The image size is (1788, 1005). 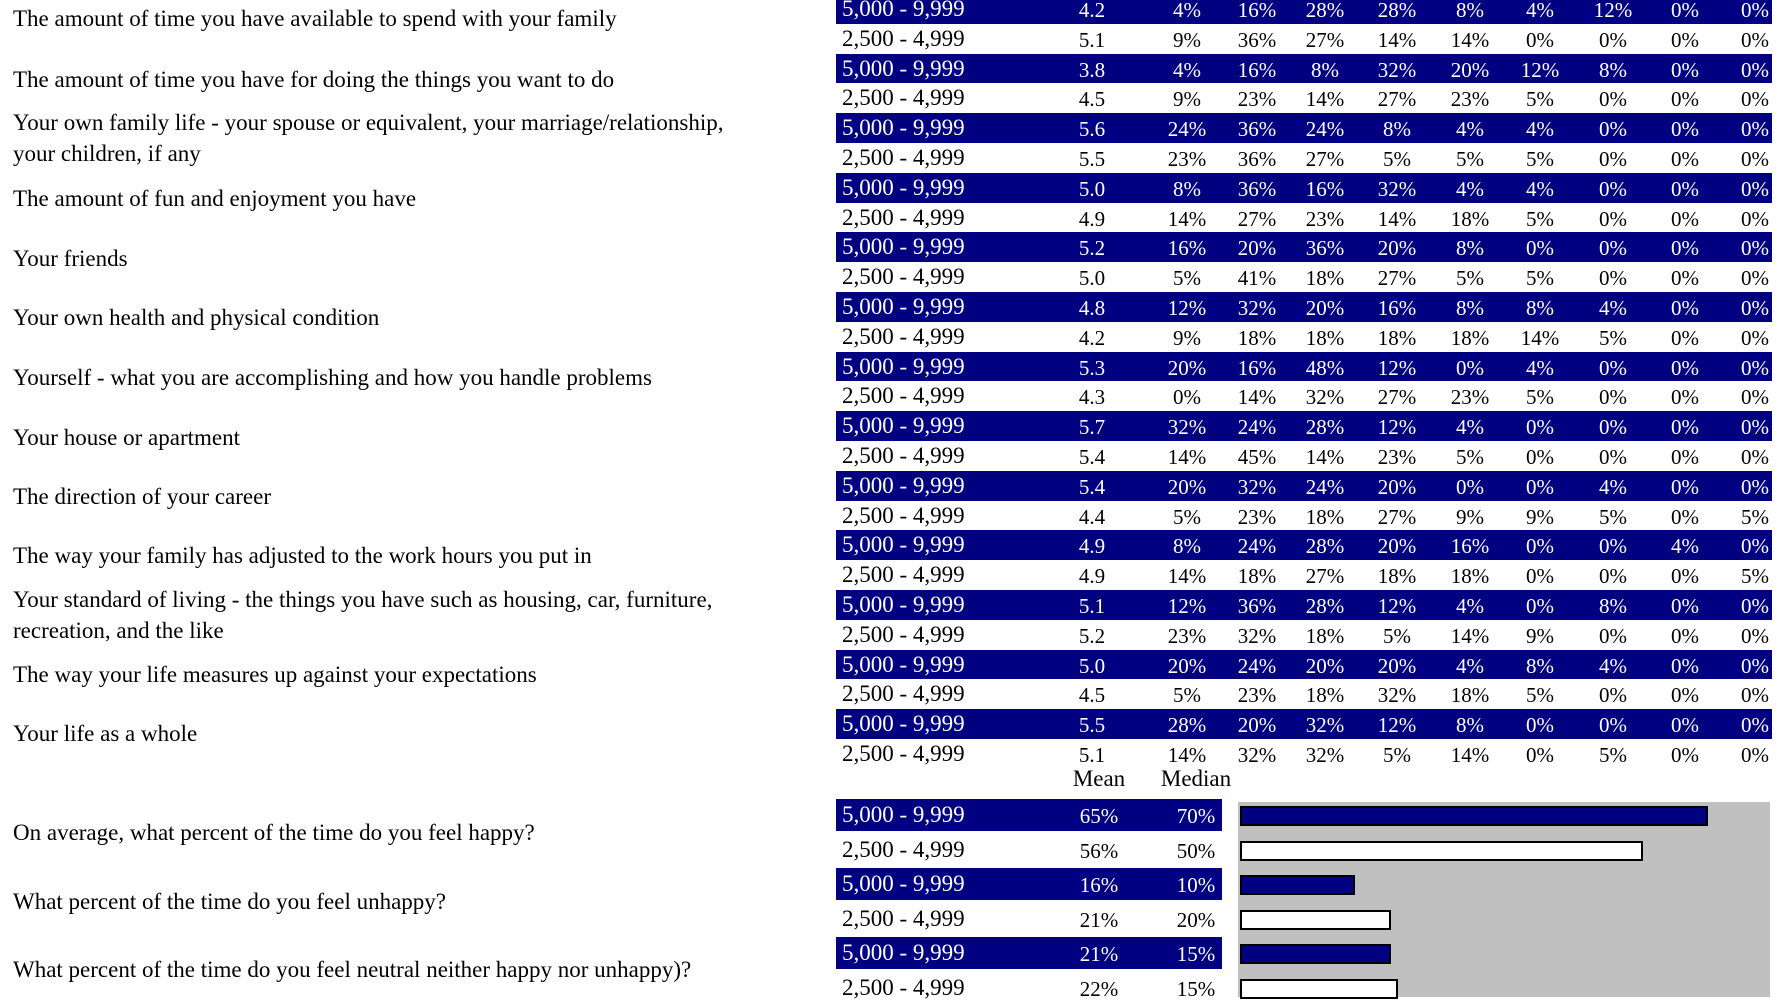 I want to click on table-row: 2,500 - 4,999 5.4 14% 45% 14% 23% 5% 0% 0% 0% 0%, so click(x=1304, y=456).